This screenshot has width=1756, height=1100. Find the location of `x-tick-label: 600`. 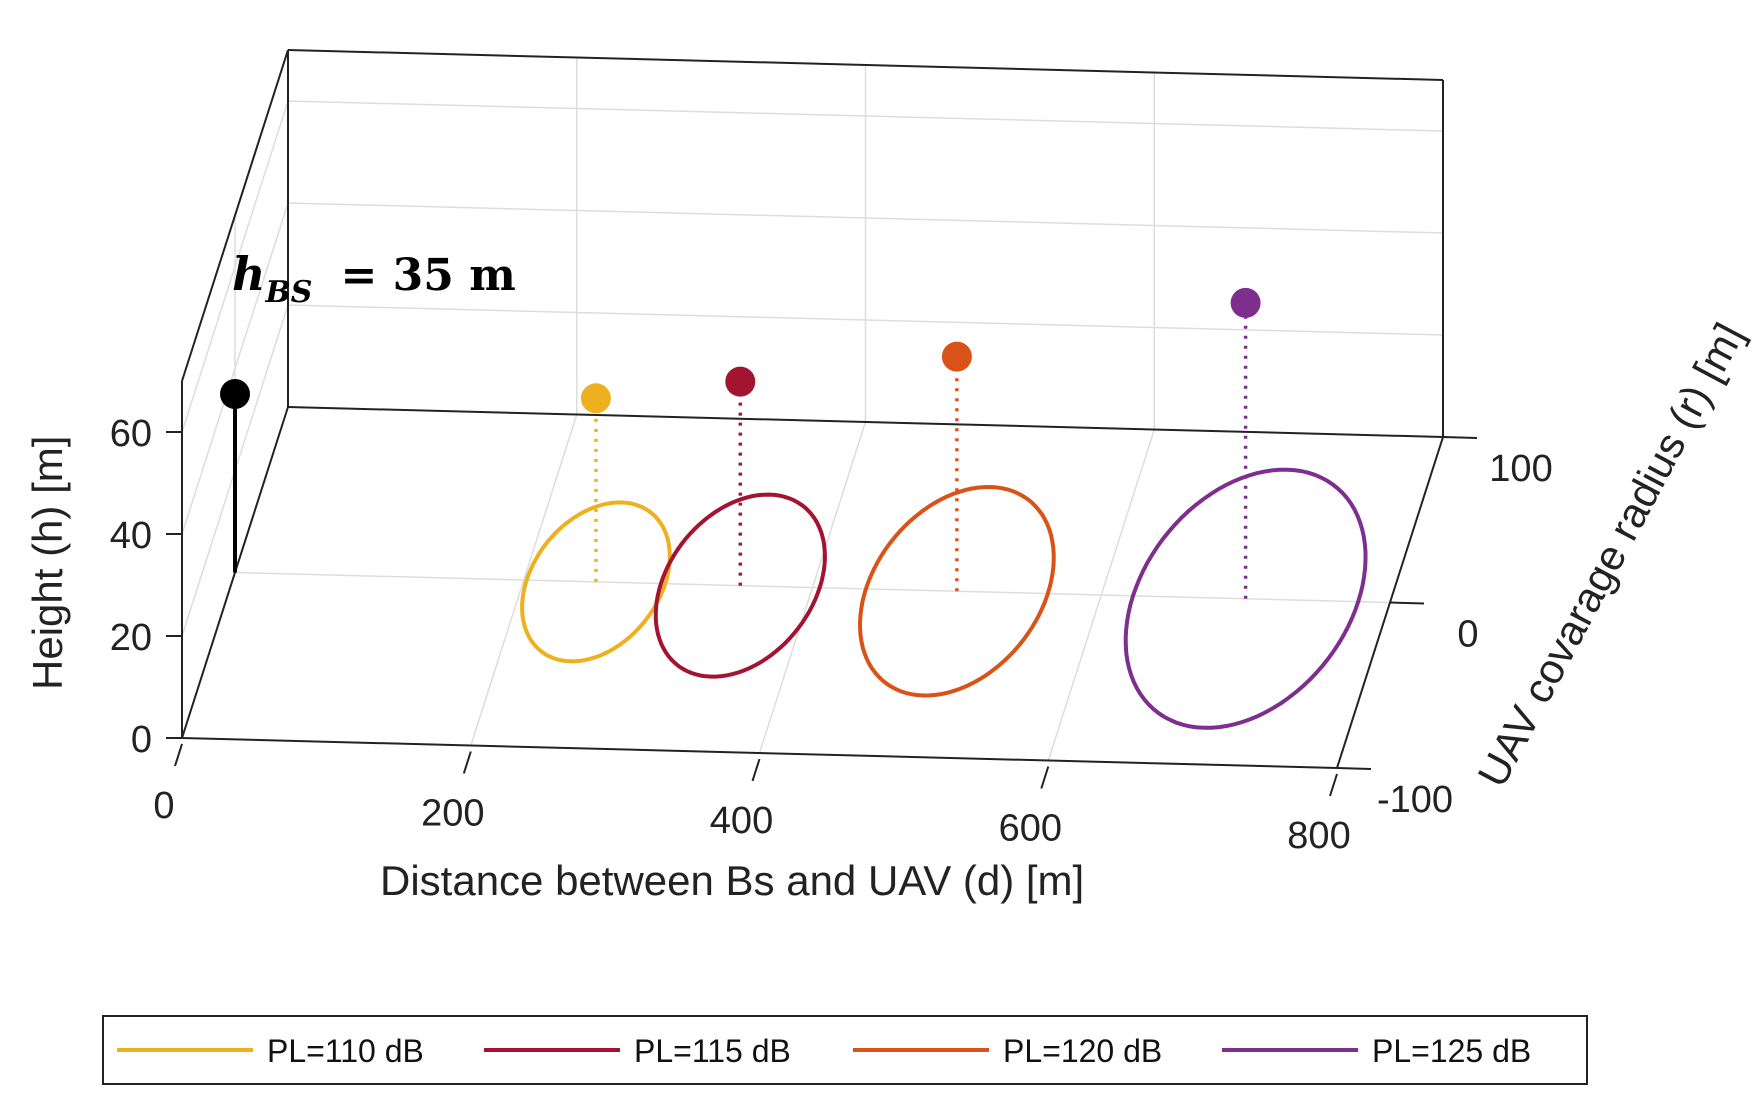

x-tick-label: 600 is located at coordinates (1030, 829).